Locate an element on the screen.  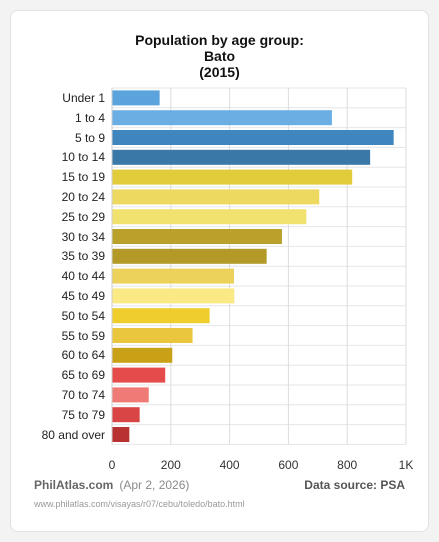
x-tick-label: 0 is located at coordinates (112, 465).